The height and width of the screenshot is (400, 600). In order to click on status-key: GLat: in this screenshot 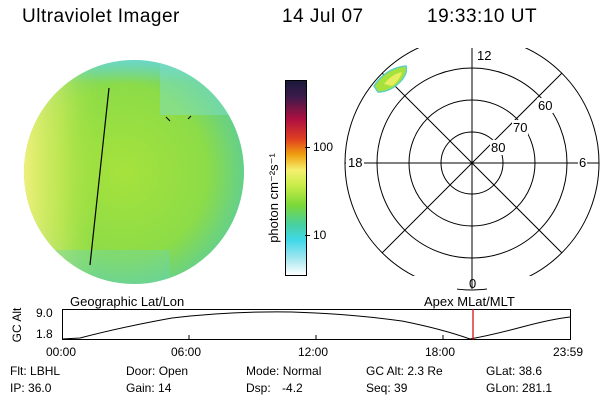, I will do `click(501, 371)`.